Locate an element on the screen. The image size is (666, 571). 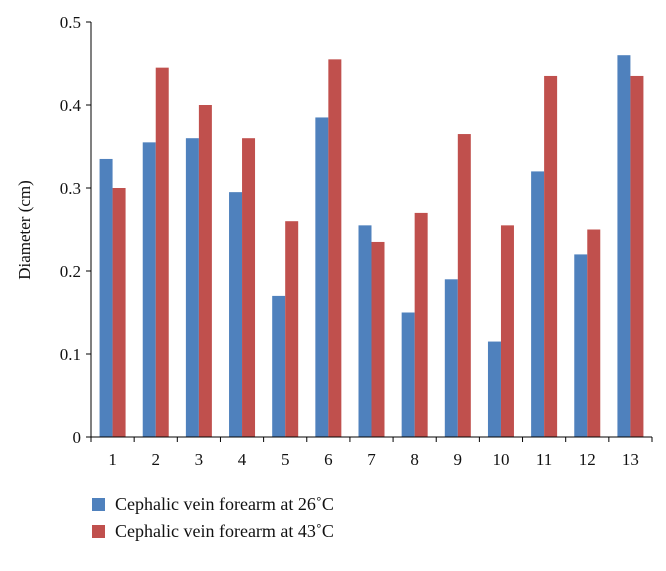
x-tick-label: 1 is located at coordinates (112, 459).